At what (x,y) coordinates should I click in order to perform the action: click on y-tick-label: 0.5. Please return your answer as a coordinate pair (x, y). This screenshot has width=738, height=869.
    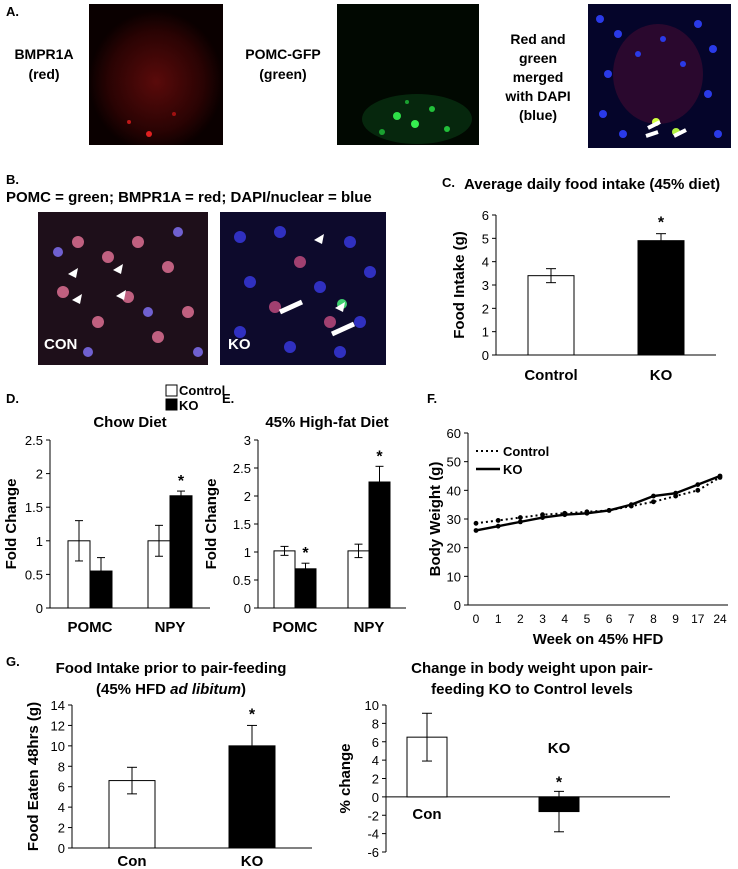
    Looking at the image, I should click on (34, 574).